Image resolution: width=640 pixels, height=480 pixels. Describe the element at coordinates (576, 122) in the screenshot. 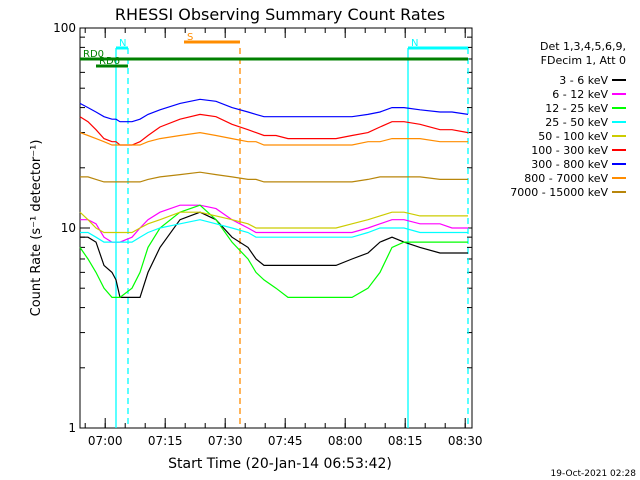

I see `legend-entry-label: 25 - 50 keV` at that location.